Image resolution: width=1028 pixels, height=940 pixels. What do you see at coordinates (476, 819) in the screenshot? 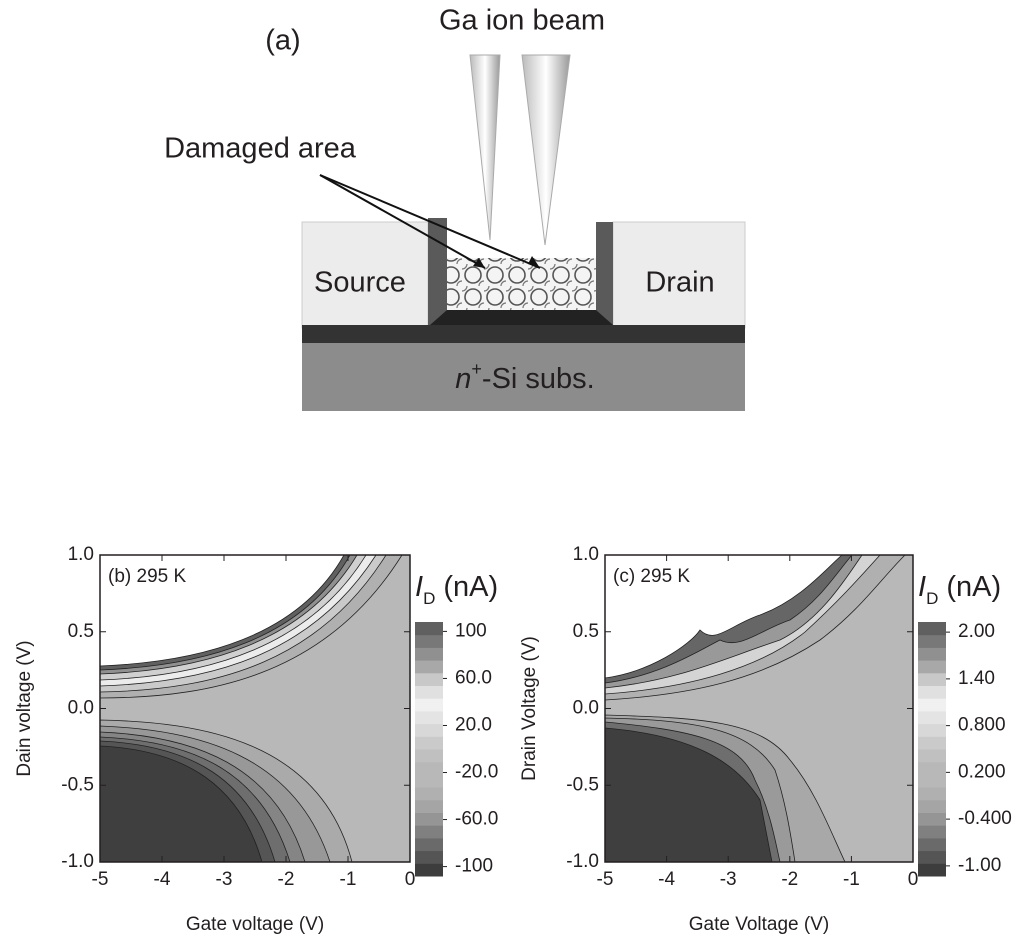
I see `colorbar-tick-label: -60.0` at bounding box center [476, 819].